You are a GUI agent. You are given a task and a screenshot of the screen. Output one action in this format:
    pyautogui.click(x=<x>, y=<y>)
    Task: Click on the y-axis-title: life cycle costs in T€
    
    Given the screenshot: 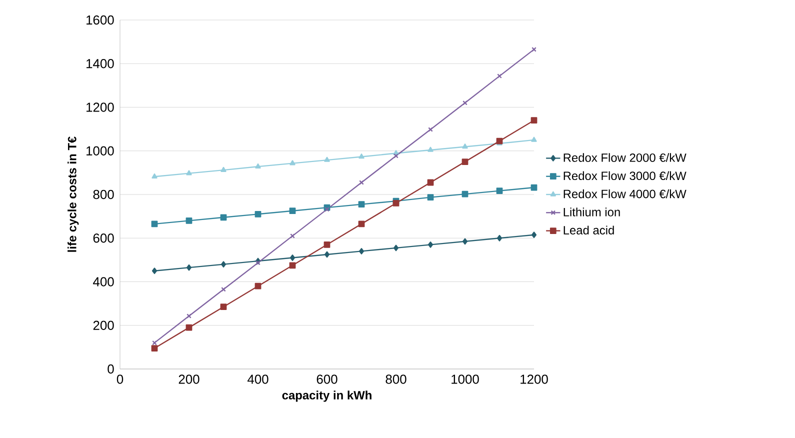 What is the action you would take?
    pyautogui.click(x=73, y=194)
    